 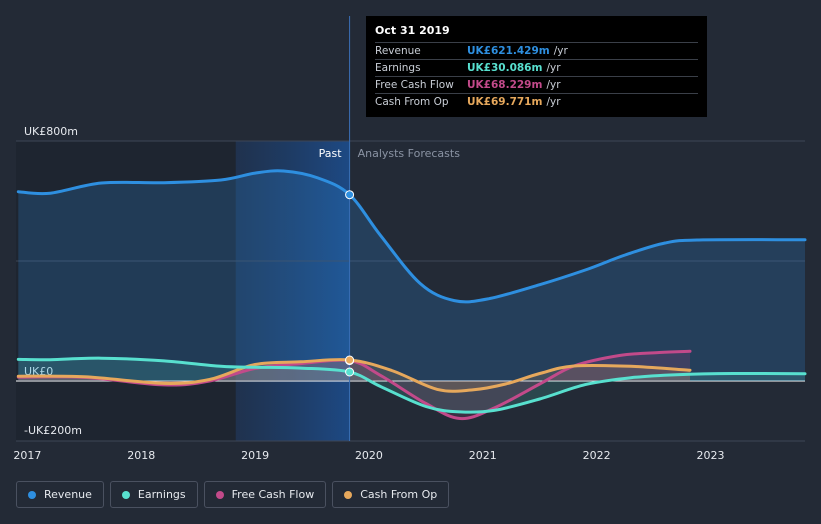 What do you see at coordinates (51, 131) in the screenshot?
I see `y-tick-label: UK£800m` at bounding box center [51, 131].